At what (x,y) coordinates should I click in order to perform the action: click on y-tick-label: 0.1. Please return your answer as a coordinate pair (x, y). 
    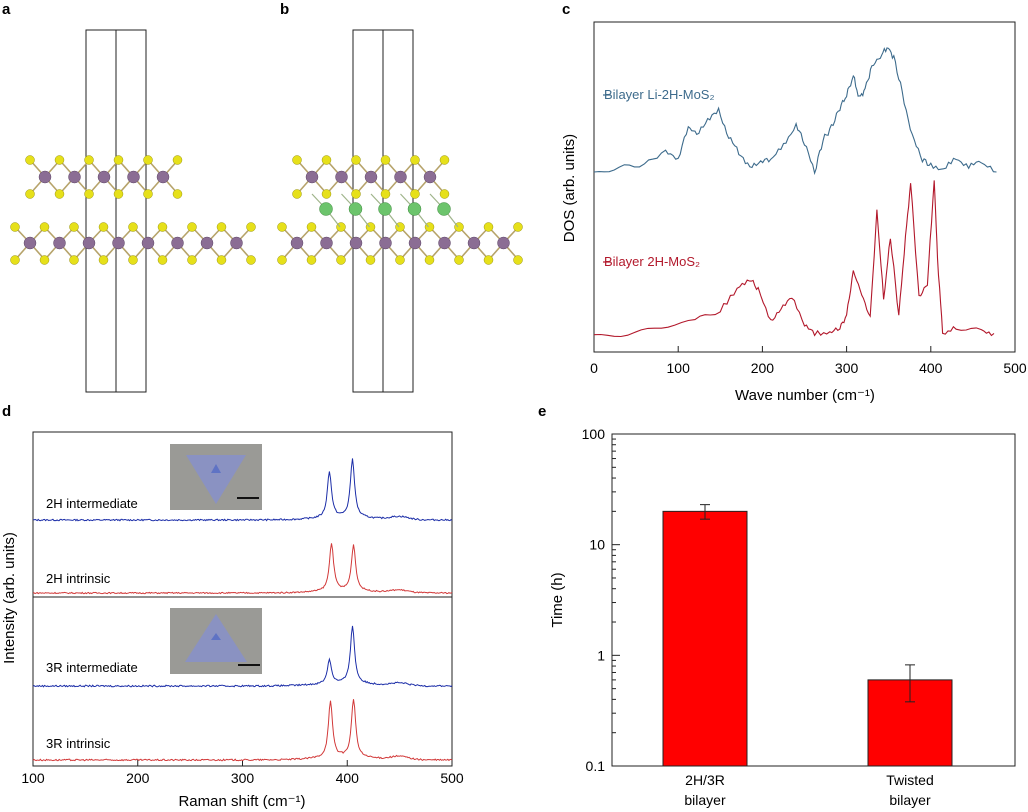
    Looking at the image, I should click on (596, 766).